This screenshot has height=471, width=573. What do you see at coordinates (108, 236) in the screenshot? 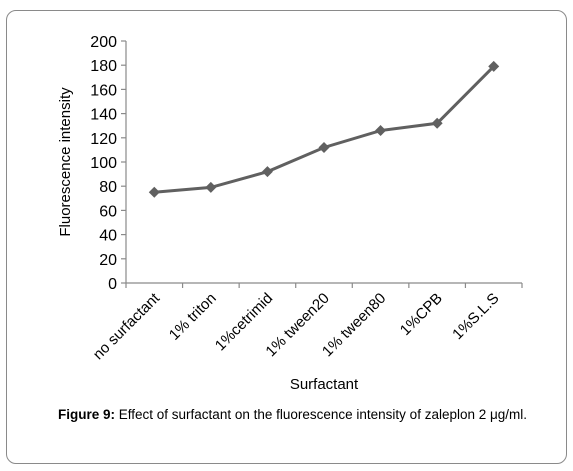
I see `y-tick-label: 40` at bounding box center [108, 236].